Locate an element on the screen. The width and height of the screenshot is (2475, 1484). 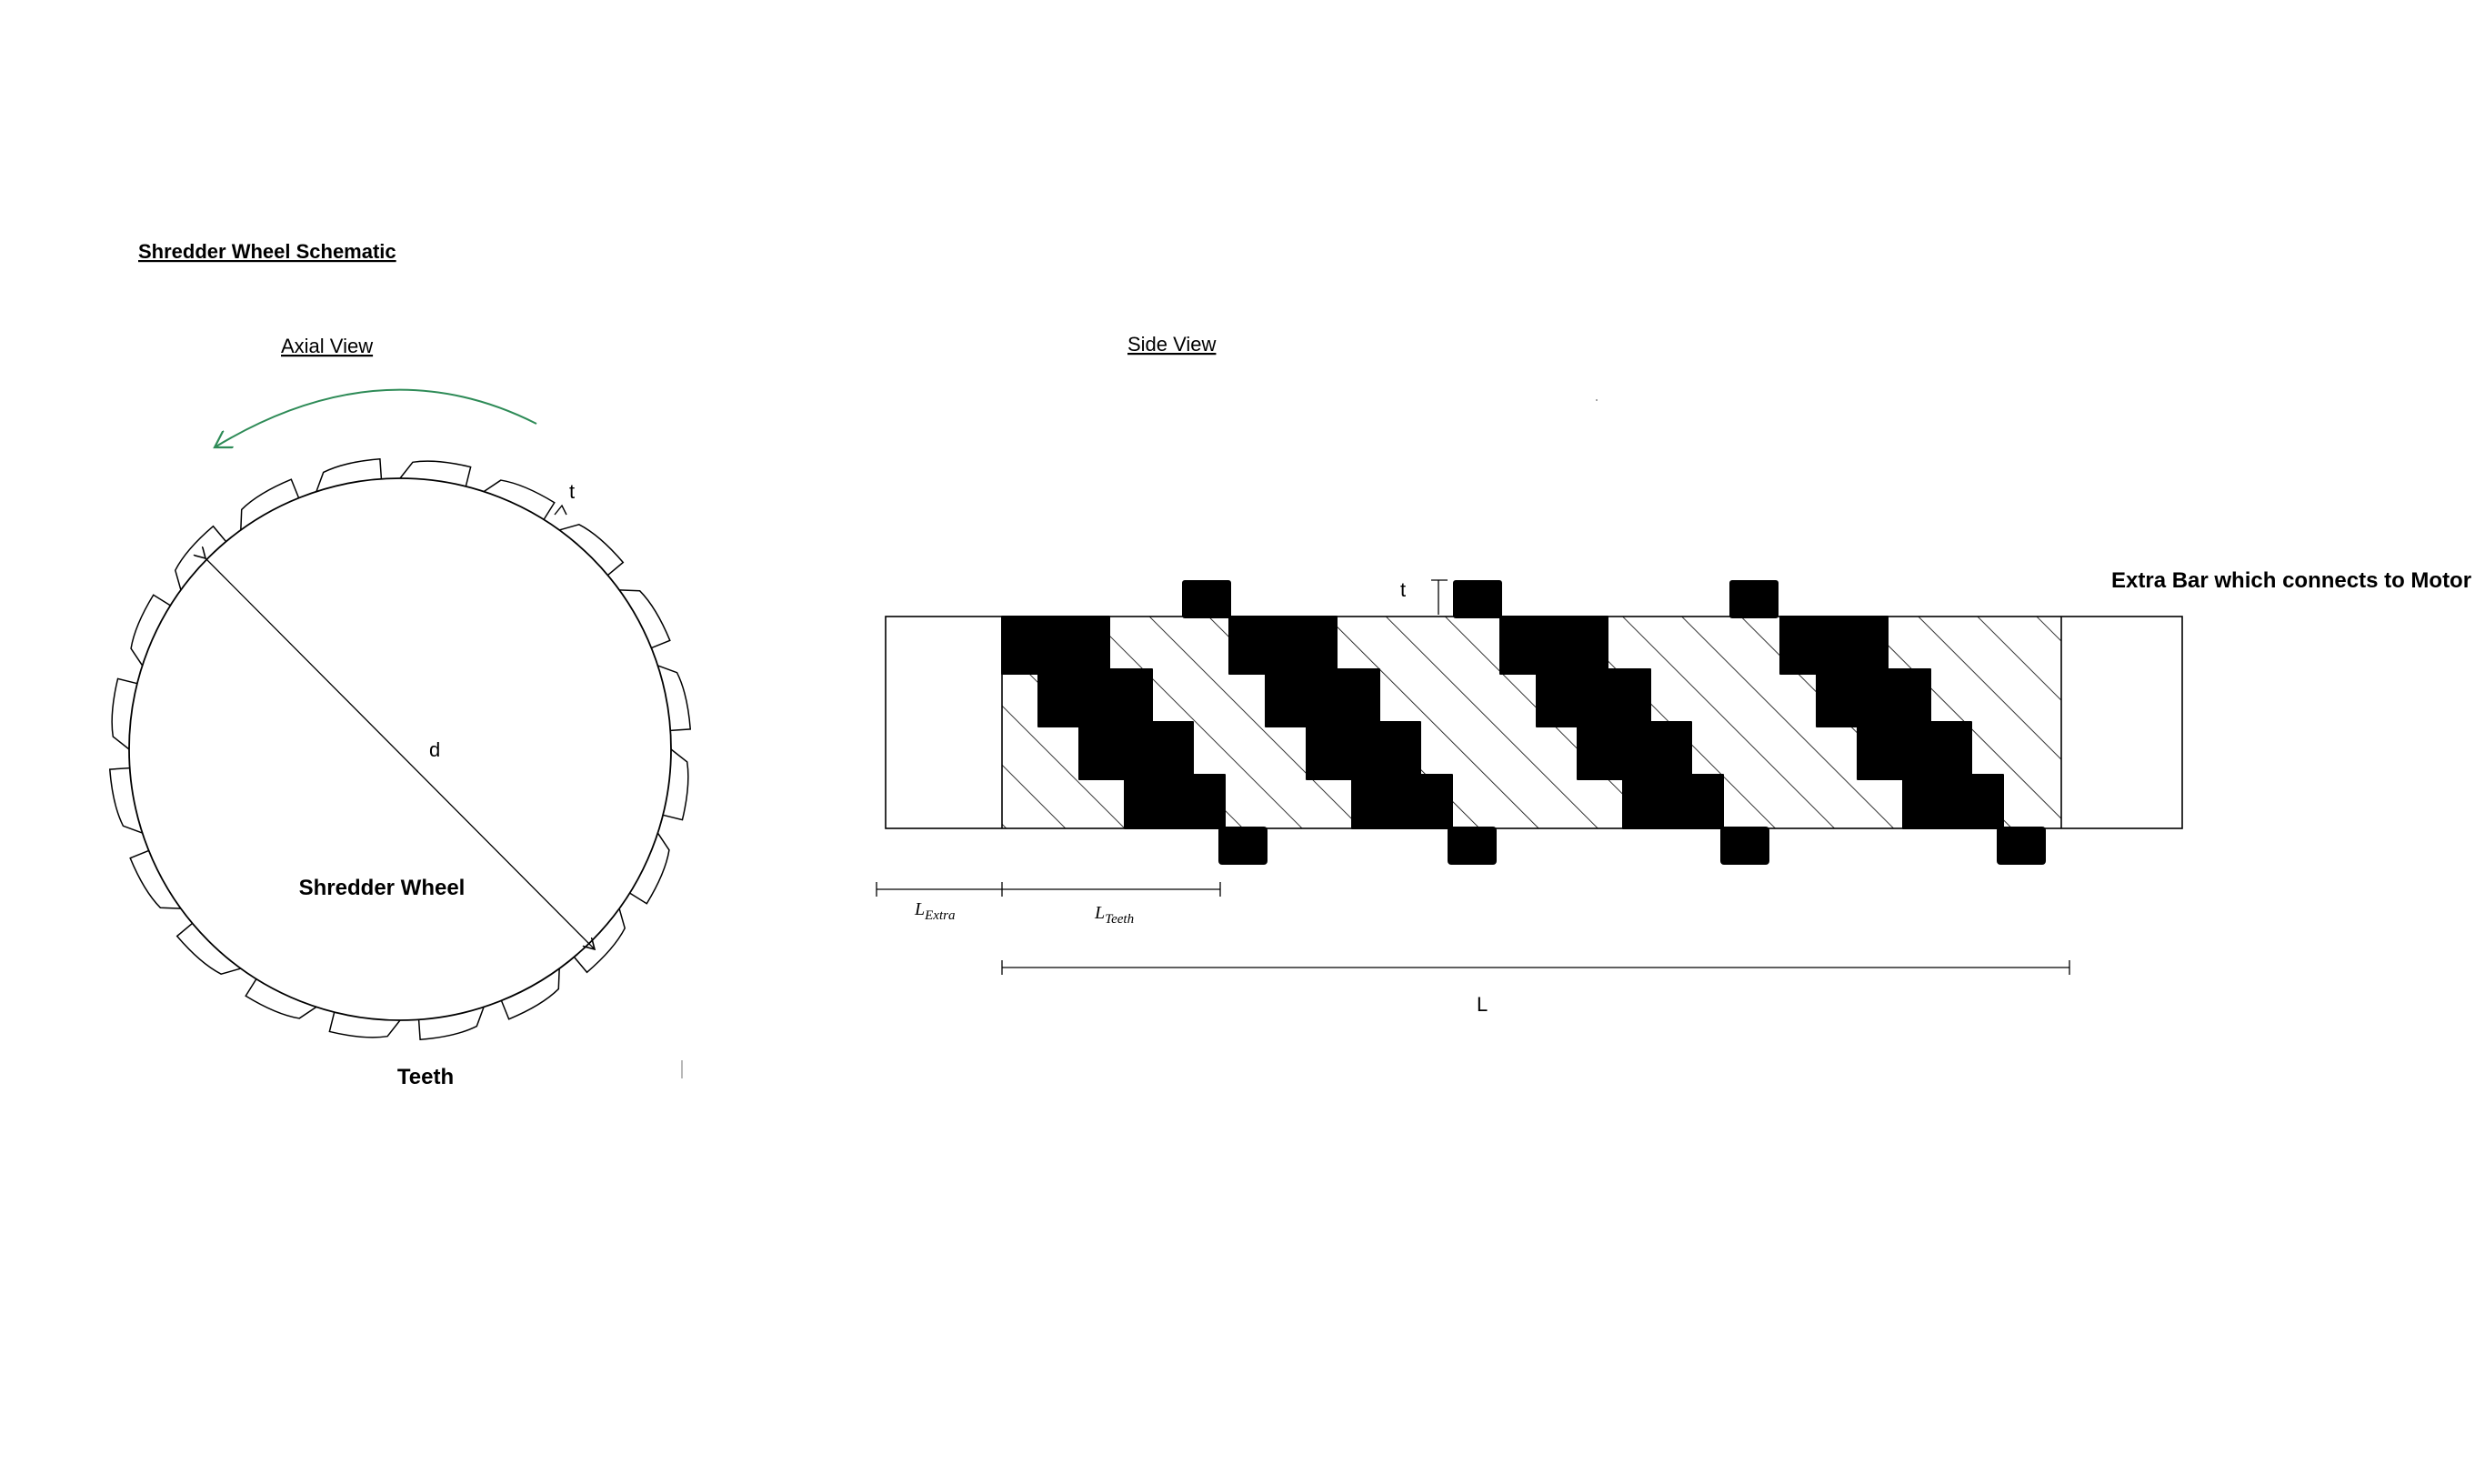
diameter-dimension-line is located at coordinates (400, 753).